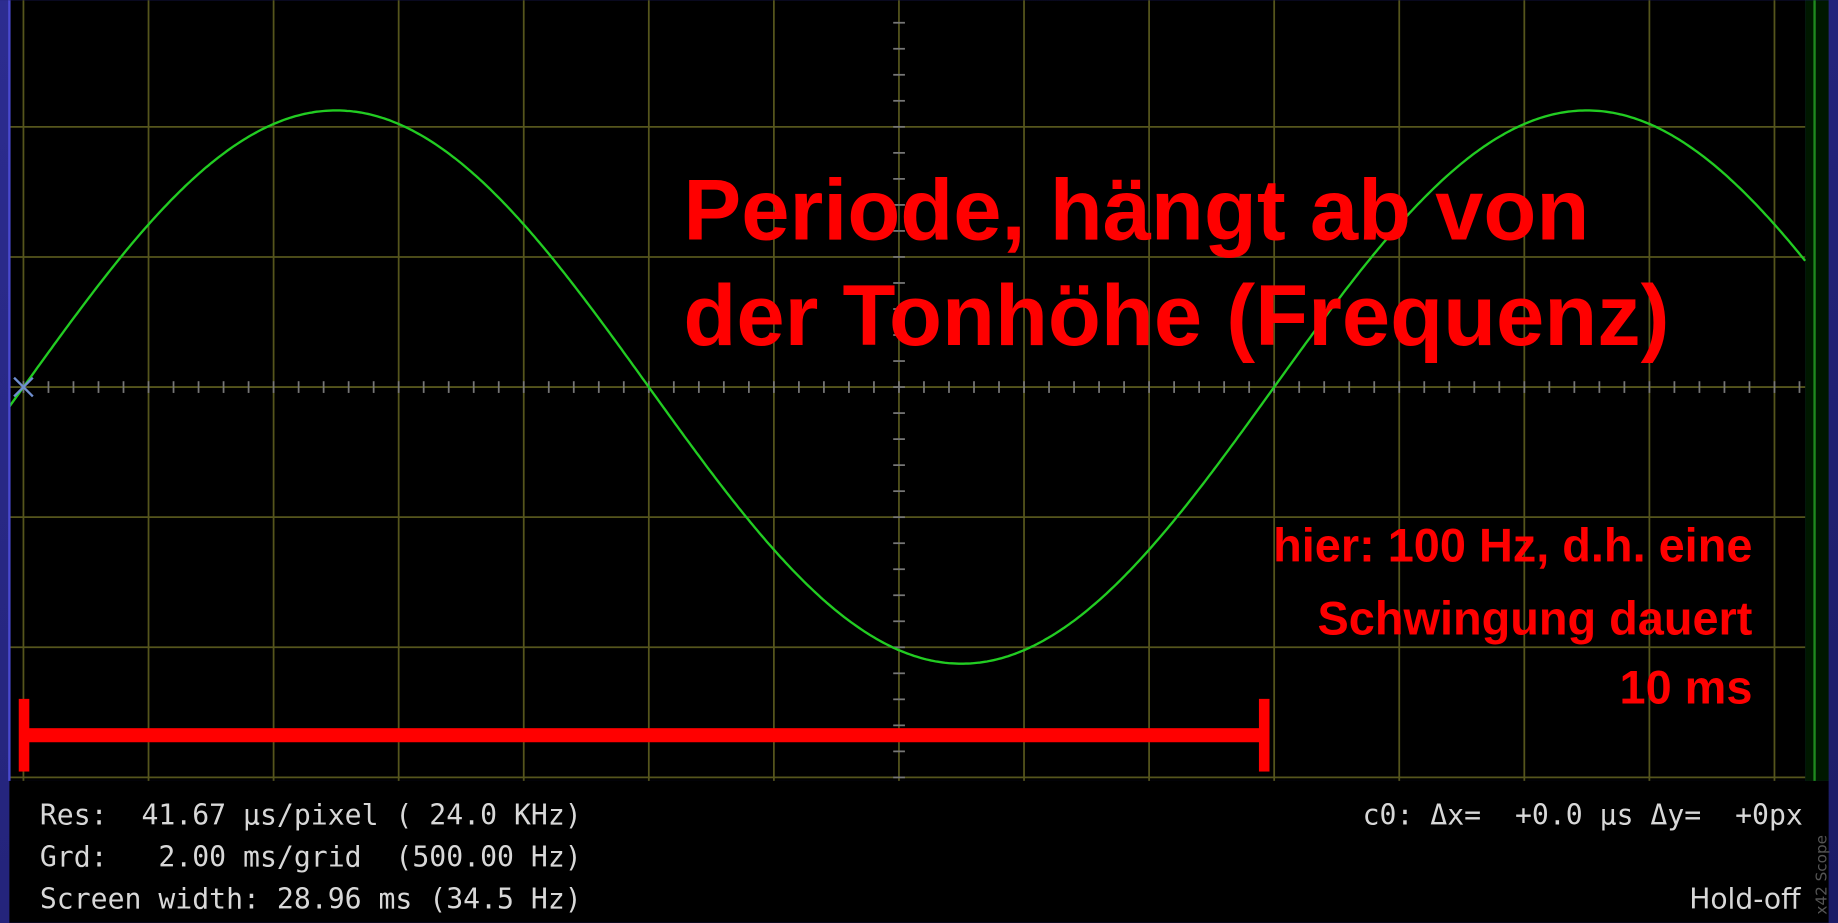  I want to click on cursor-marker, so click(23, 387).